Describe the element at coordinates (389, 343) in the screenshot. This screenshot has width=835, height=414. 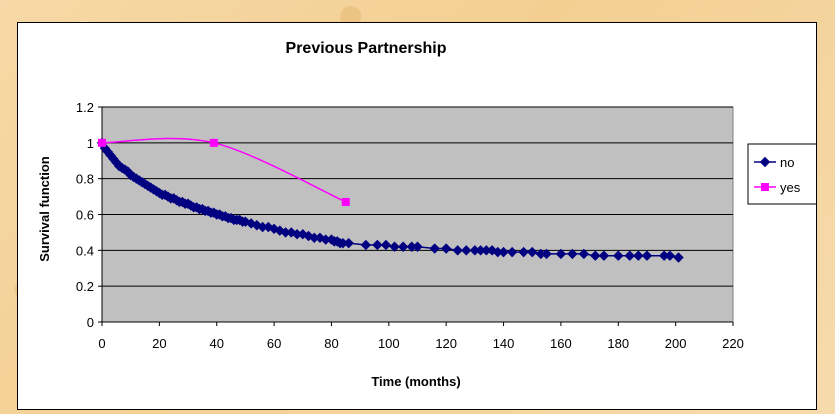
I see `x-tick-label: 100` at that location.